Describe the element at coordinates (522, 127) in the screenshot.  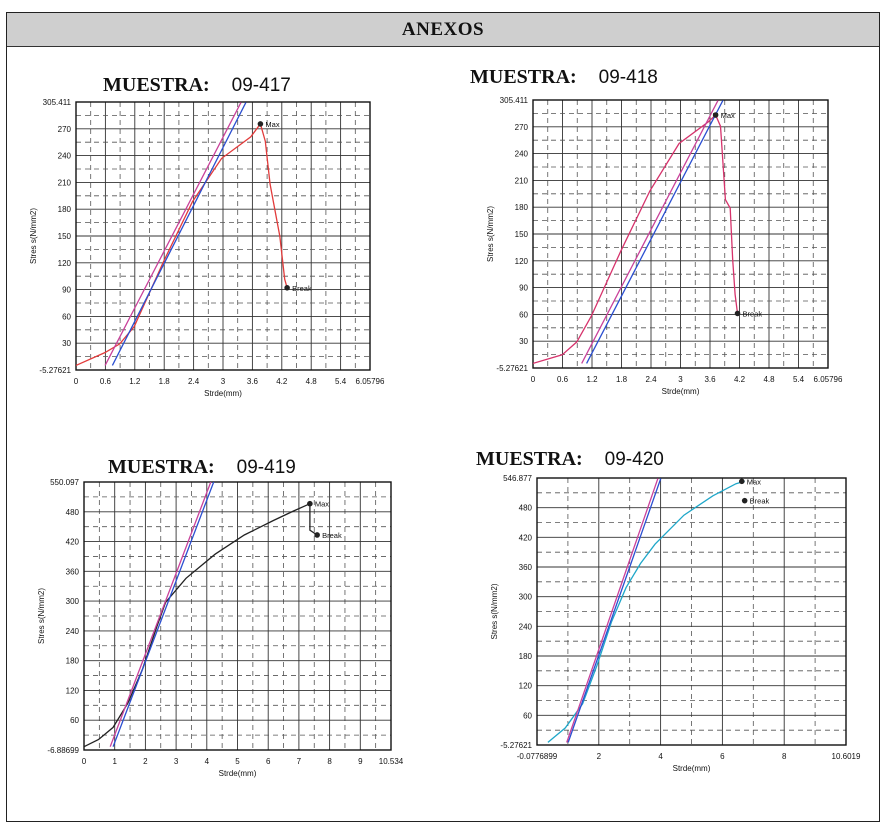
I see `y-tick-label: 270` at that location.